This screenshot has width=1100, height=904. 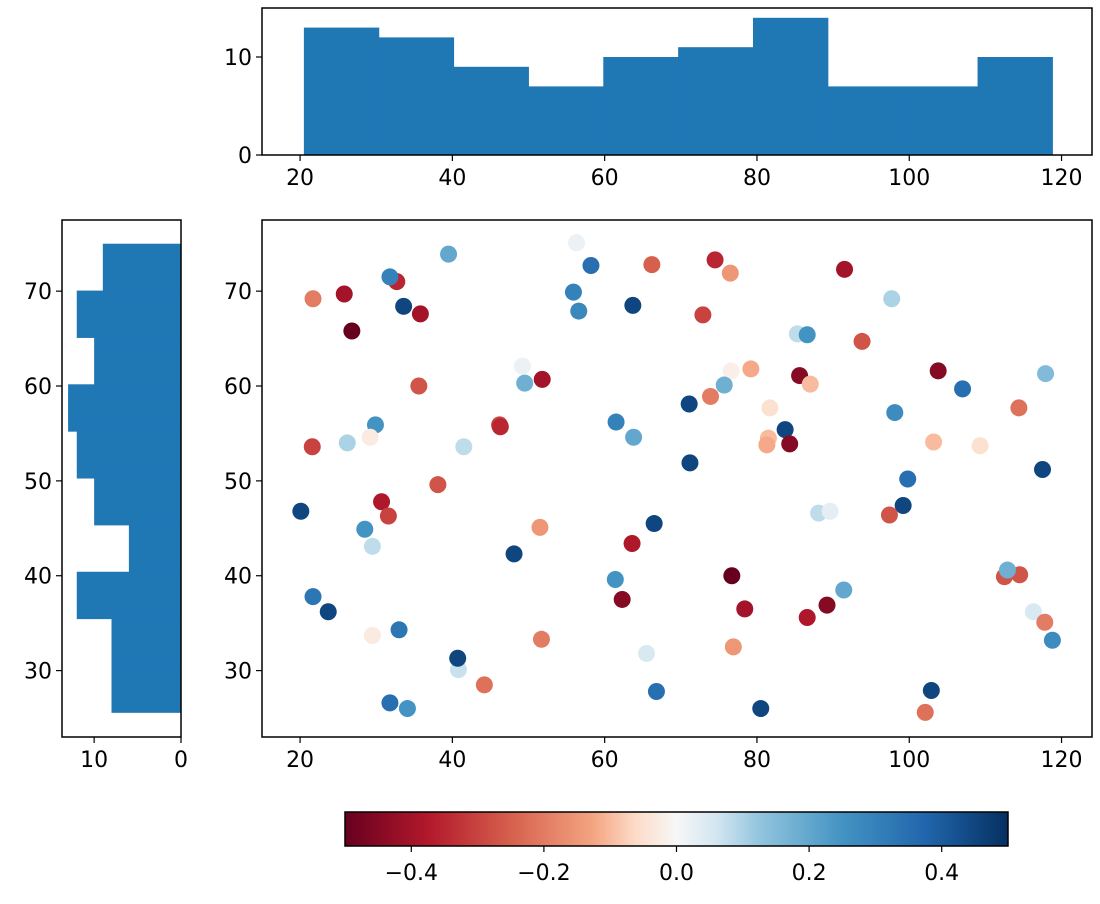 I want to click on y-tick-label: 40, so click(x=38, y=577).